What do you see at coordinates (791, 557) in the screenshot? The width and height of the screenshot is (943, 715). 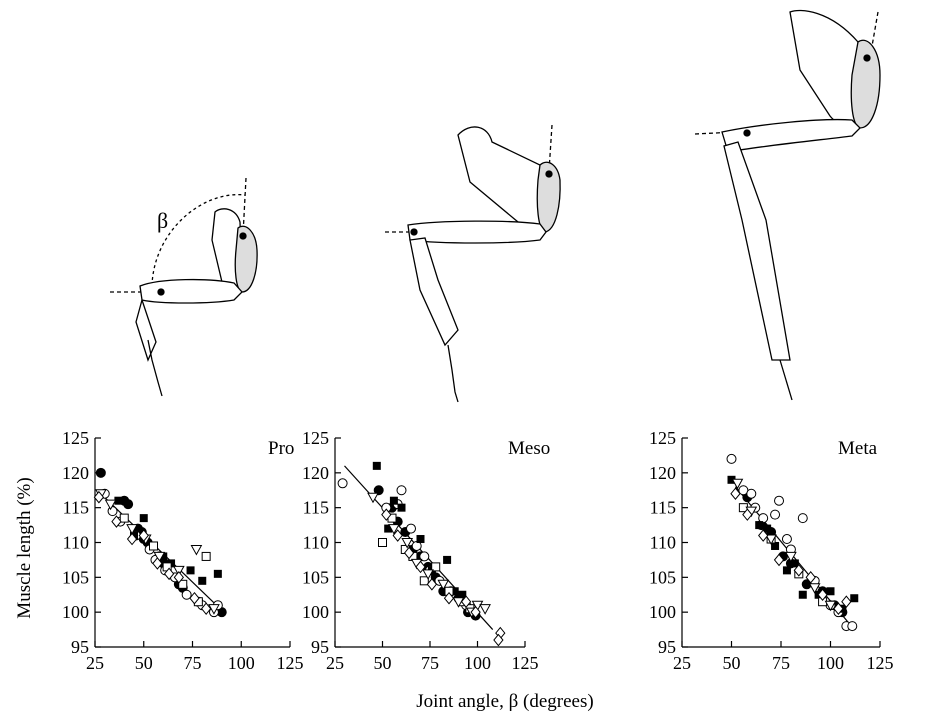 I see `meta-point-open-triangle-down` at bounding box center [791, 557].